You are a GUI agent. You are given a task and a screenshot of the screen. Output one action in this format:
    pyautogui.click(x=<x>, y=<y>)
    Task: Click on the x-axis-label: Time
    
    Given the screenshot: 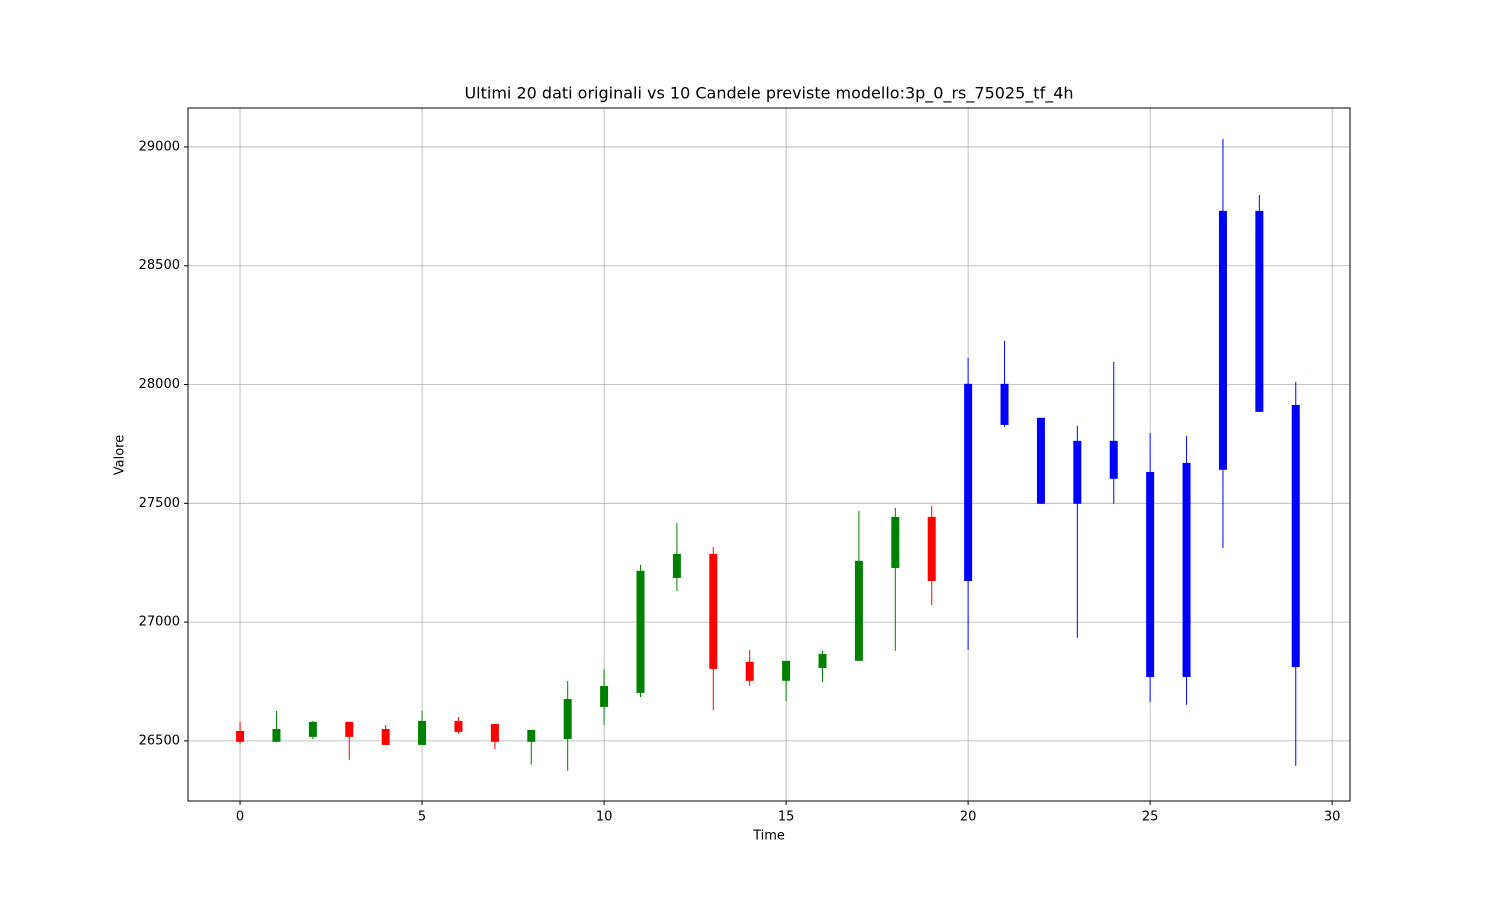 What is the action you would take?
    pyautogui.click(x=768, y=836)
    